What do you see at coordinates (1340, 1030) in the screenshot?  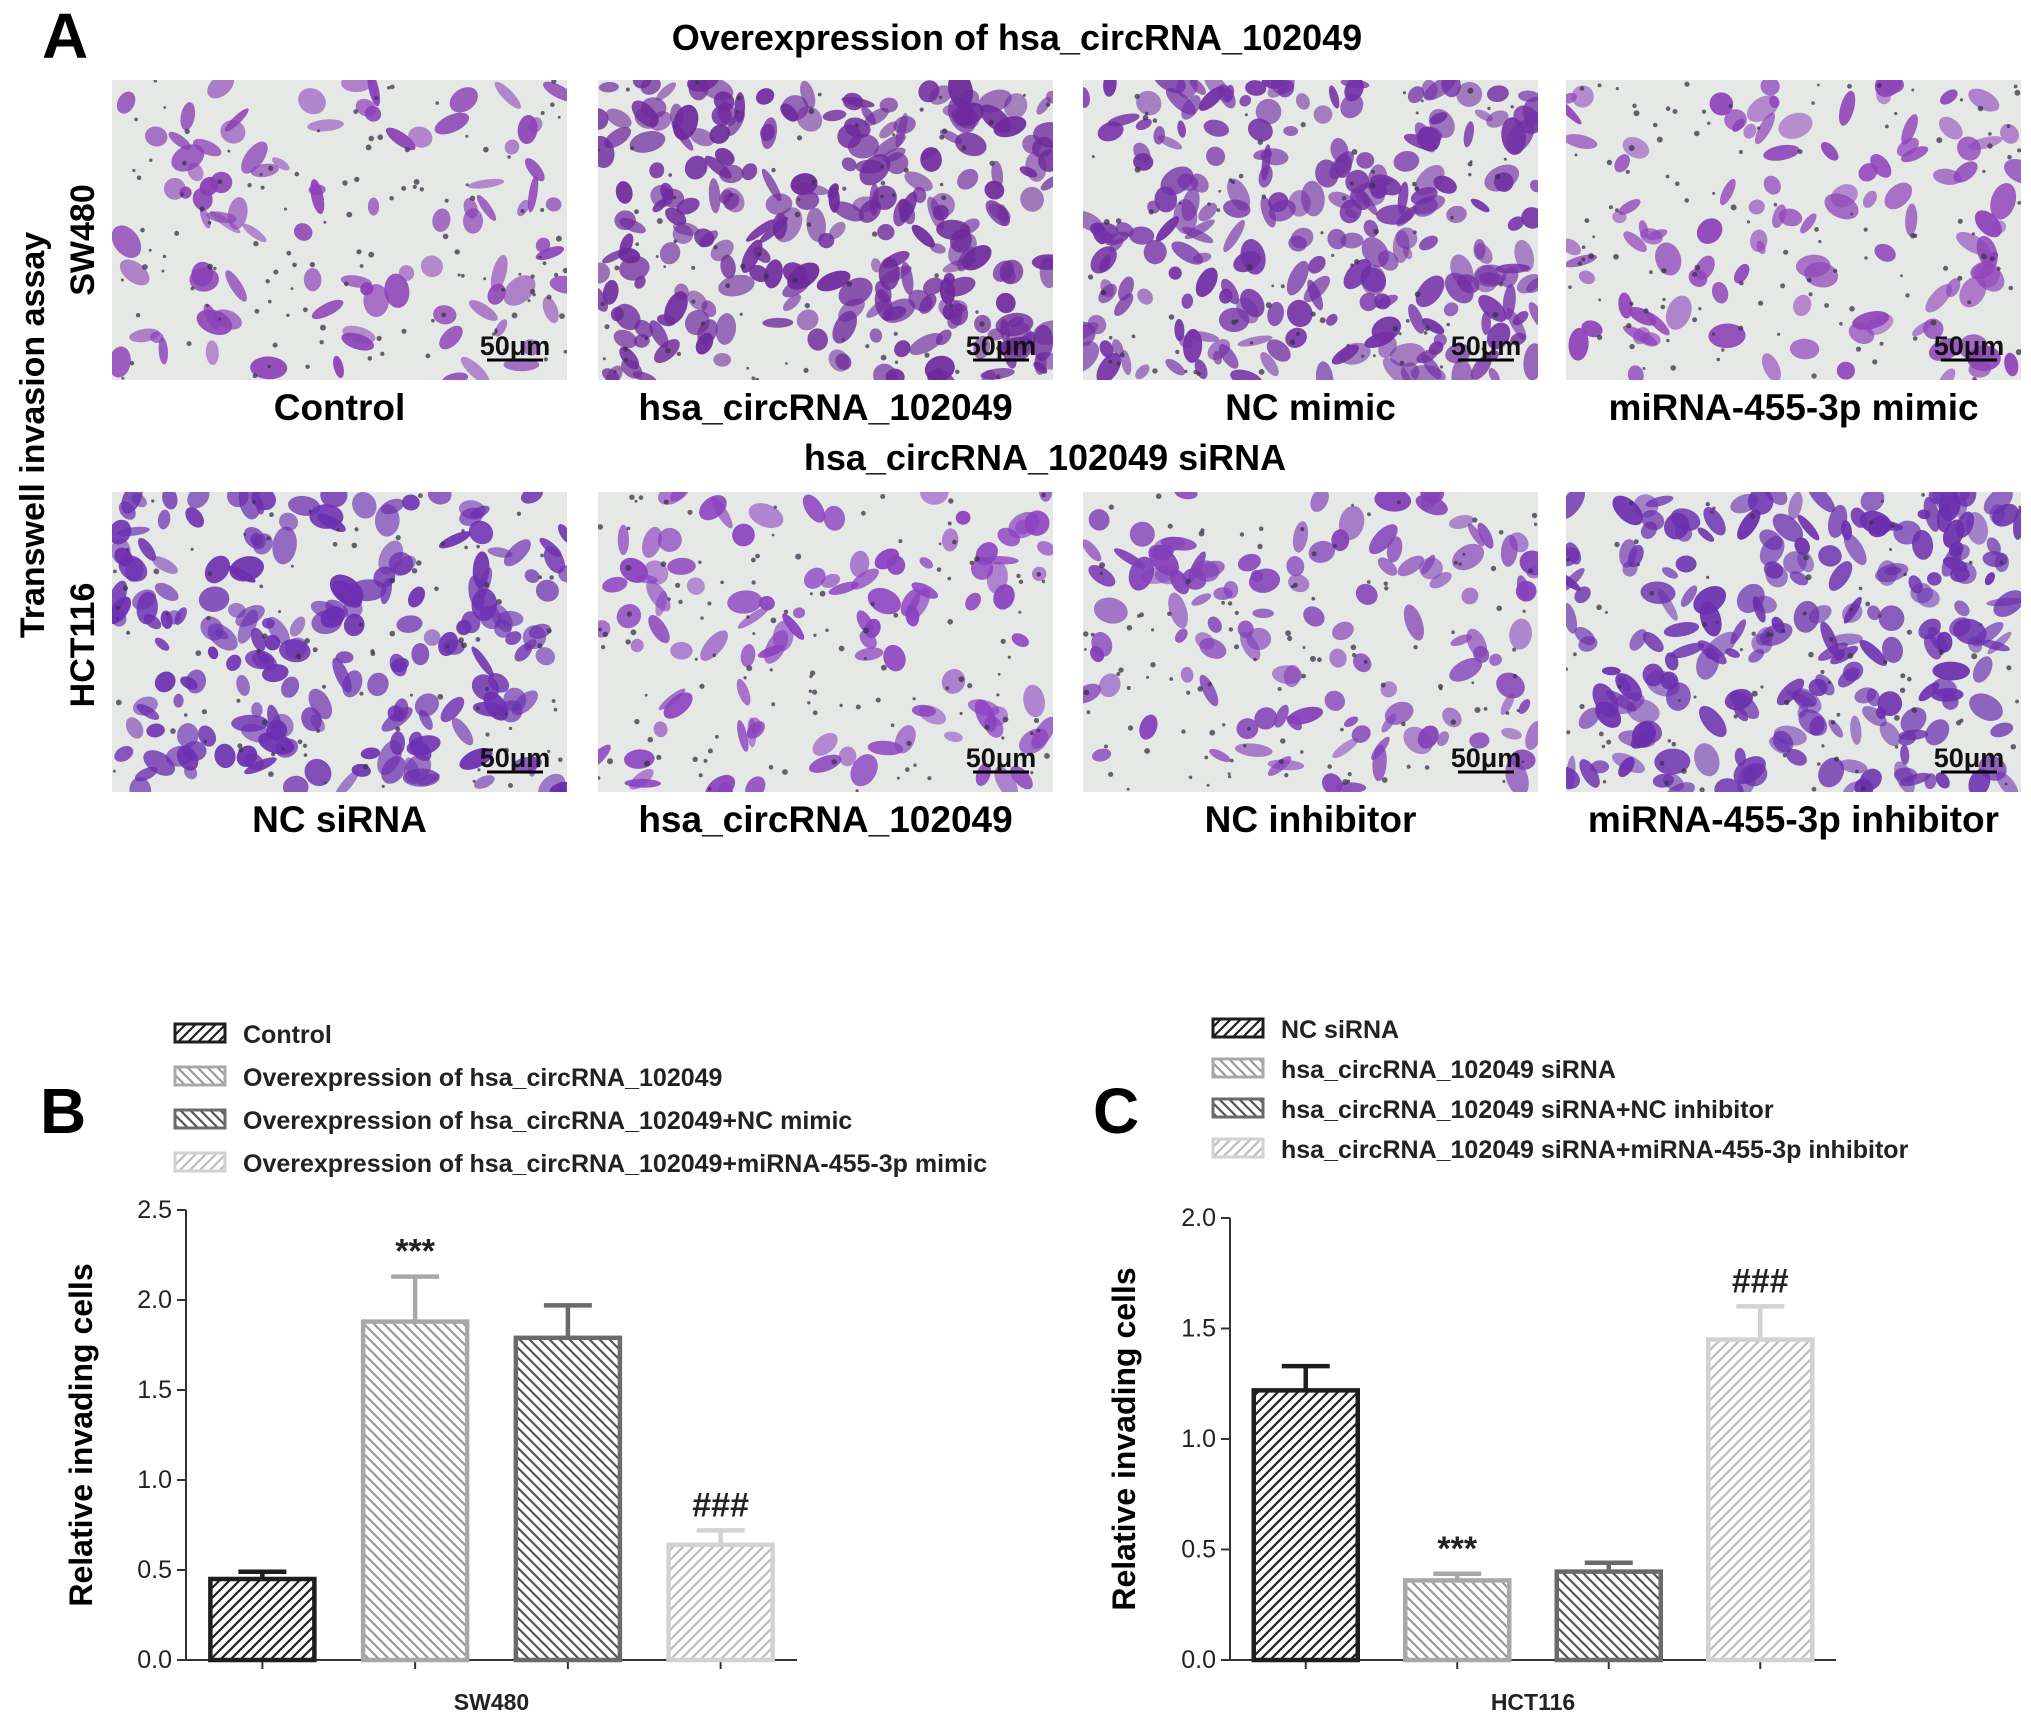 I see `legend-label: NC siRNA` at bounding box center [1340, 1030].